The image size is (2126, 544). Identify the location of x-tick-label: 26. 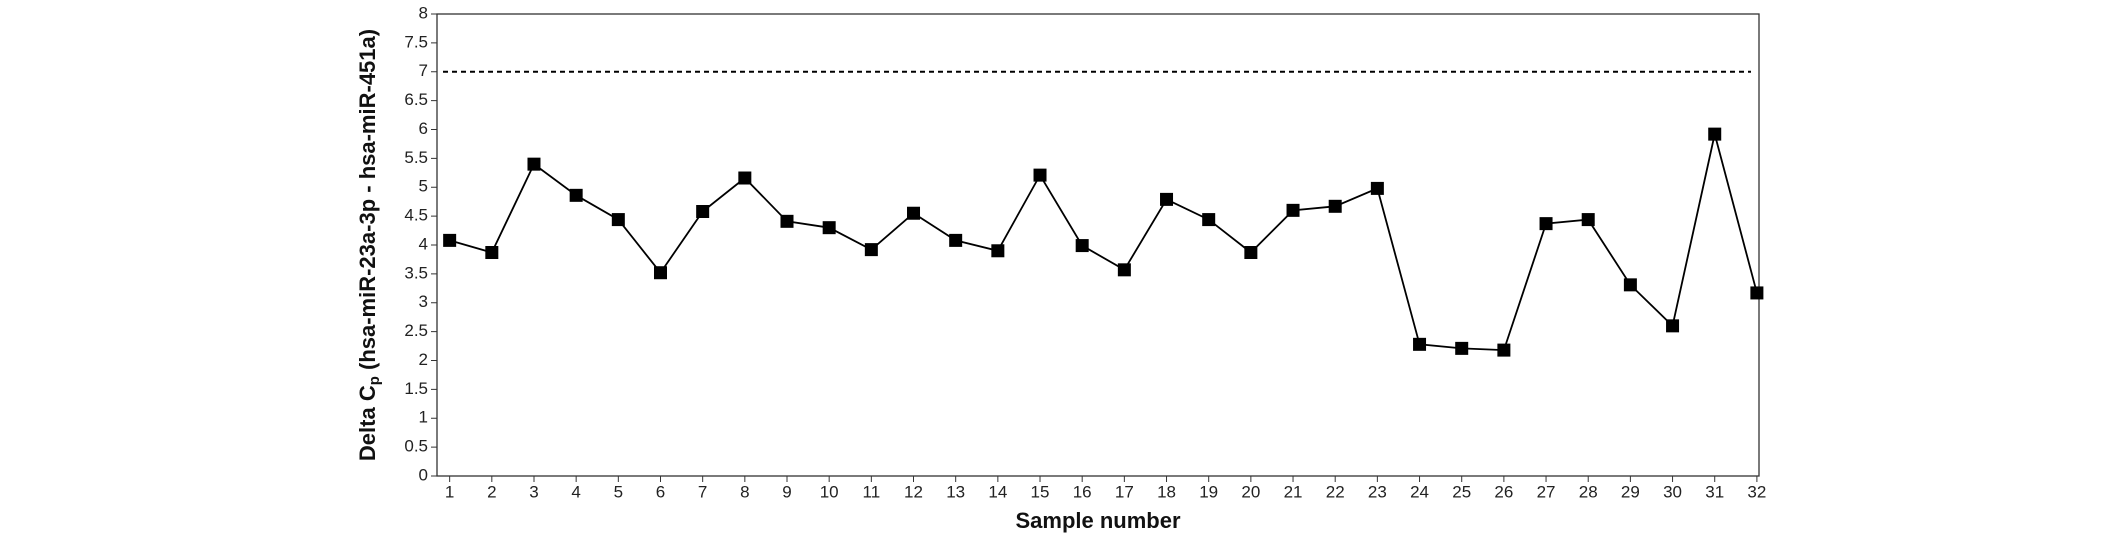
(1503, 491).